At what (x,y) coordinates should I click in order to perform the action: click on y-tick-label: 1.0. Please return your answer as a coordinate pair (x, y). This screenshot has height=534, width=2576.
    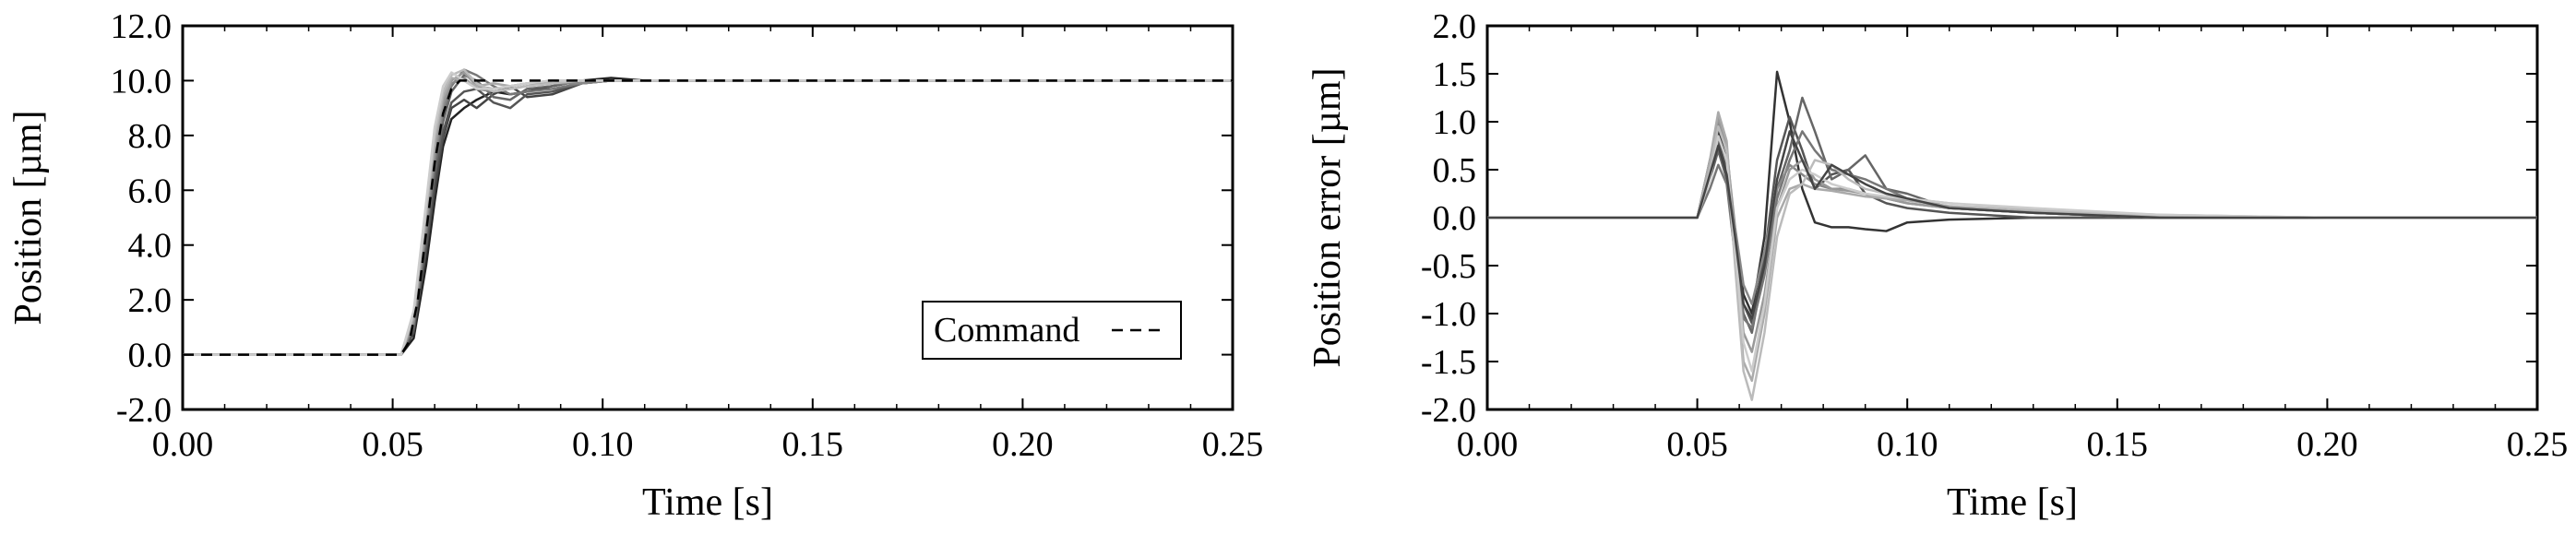
    Looking at the image, I should click on (1455, 123).